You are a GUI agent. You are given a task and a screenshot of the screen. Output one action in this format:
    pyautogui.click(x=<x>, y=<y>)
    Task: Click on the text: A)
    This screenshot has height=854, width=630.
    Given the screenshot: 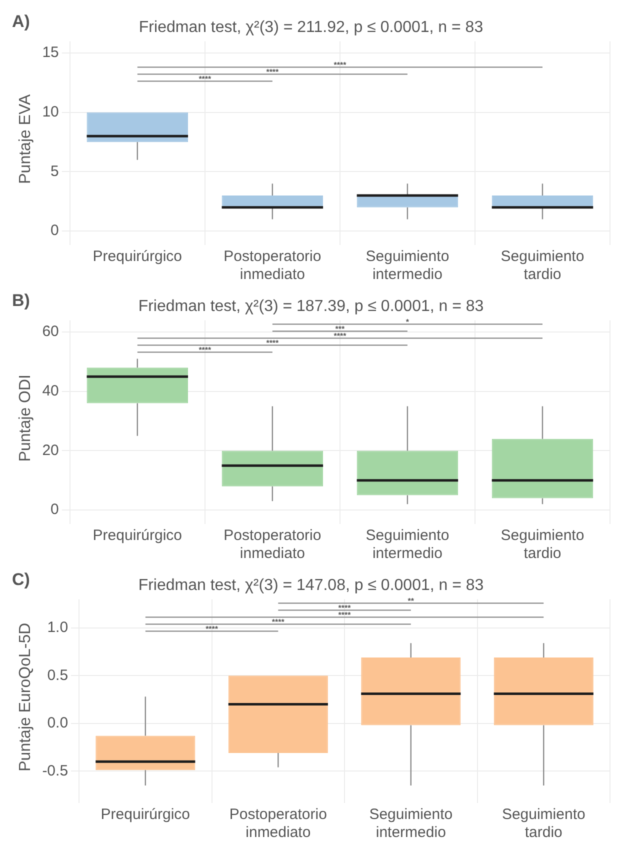 What is the action you would take?
    pyautogui.click(x=21, y=22)
    